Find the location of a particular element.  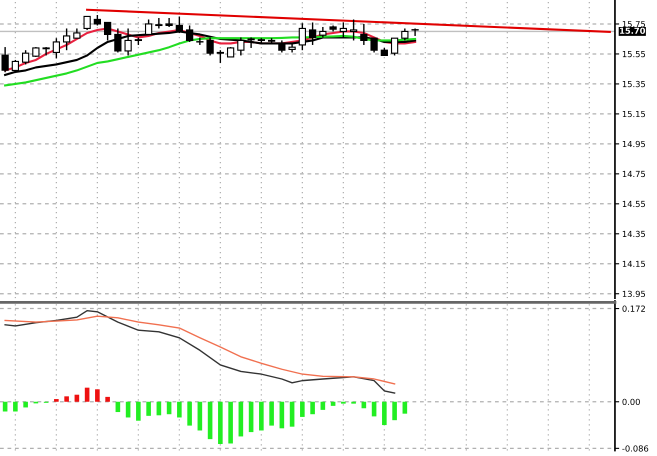

y-tick-label: -0.086 is located at coordinates (635, 448).